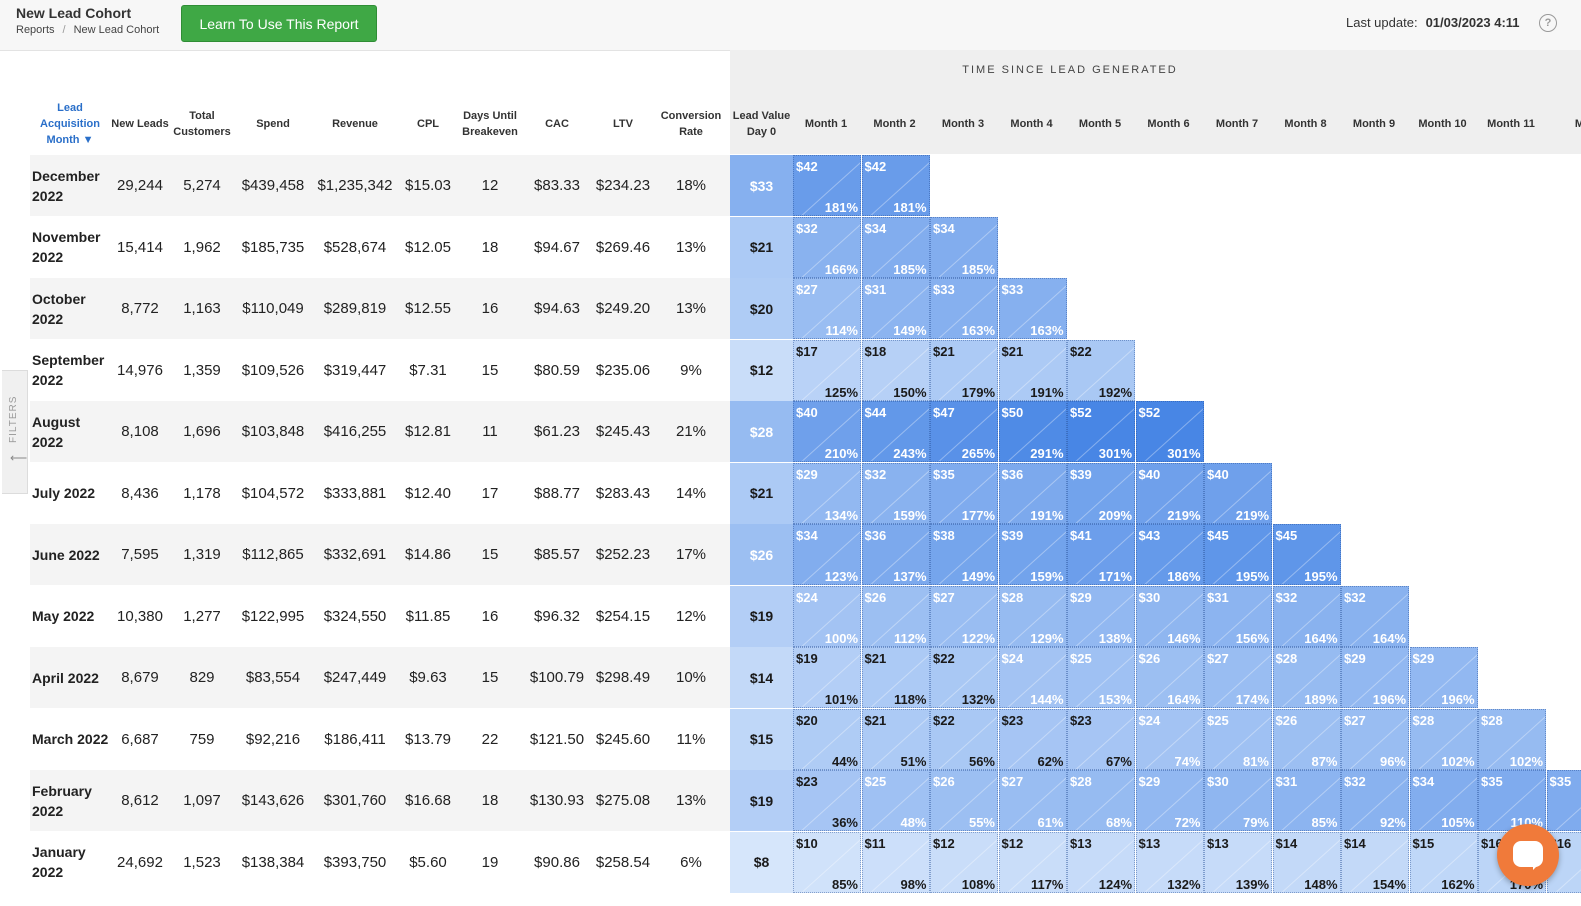  Describe the element at coordinates (140, 124) in the screenshot. I see `header-new-leads: New Leads` at that location.